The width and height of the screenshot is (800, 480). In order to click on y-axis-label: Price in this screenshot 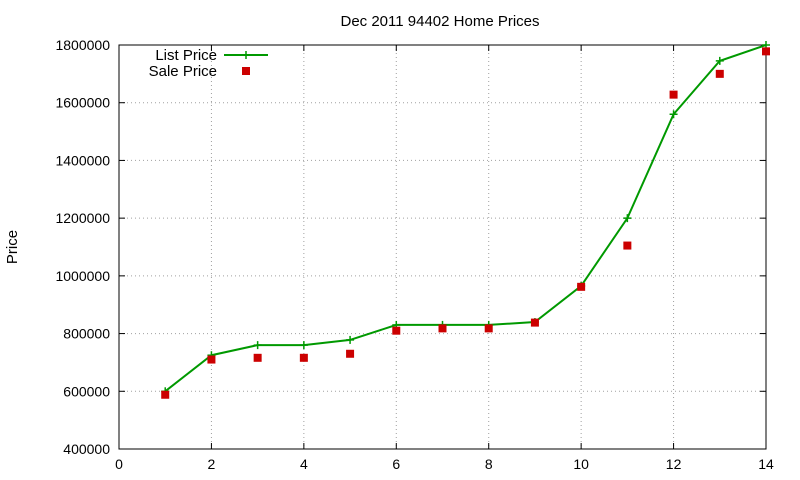, I will do `click(12, 247)`.